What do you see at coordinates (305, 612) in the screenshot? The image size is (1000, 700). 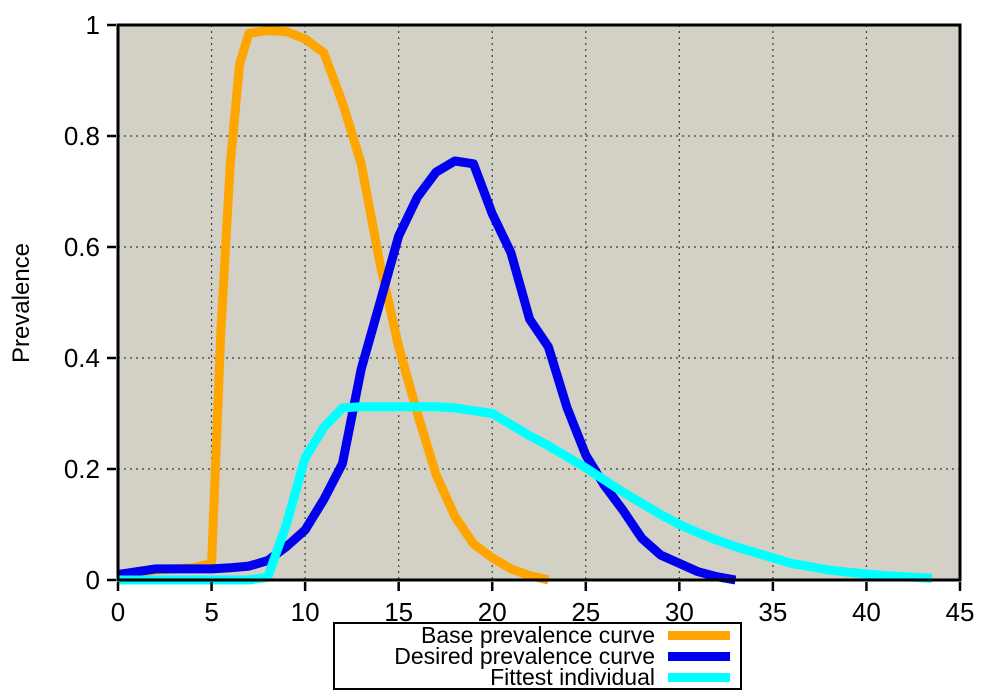 I see `x-tick-label: 10` at bounding box center [305, 612].